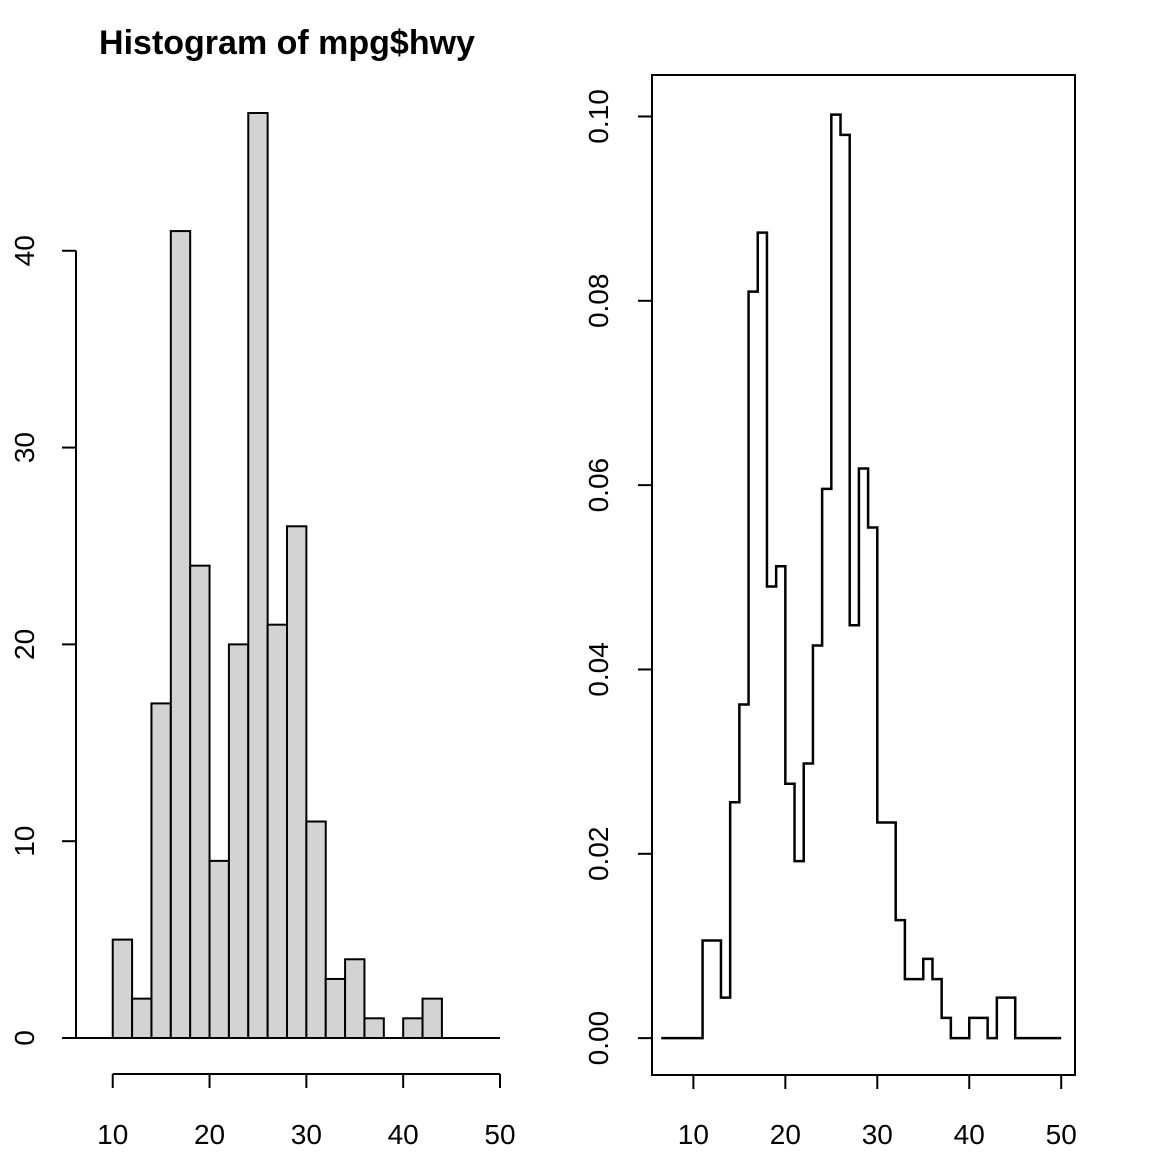 The width and height of the screenshot is (1152, 1157). What do you see at coordinates (598, 485) in the screenshot?
I see `density-y-tick-label: 0.06` at bounding box center [598, 485].